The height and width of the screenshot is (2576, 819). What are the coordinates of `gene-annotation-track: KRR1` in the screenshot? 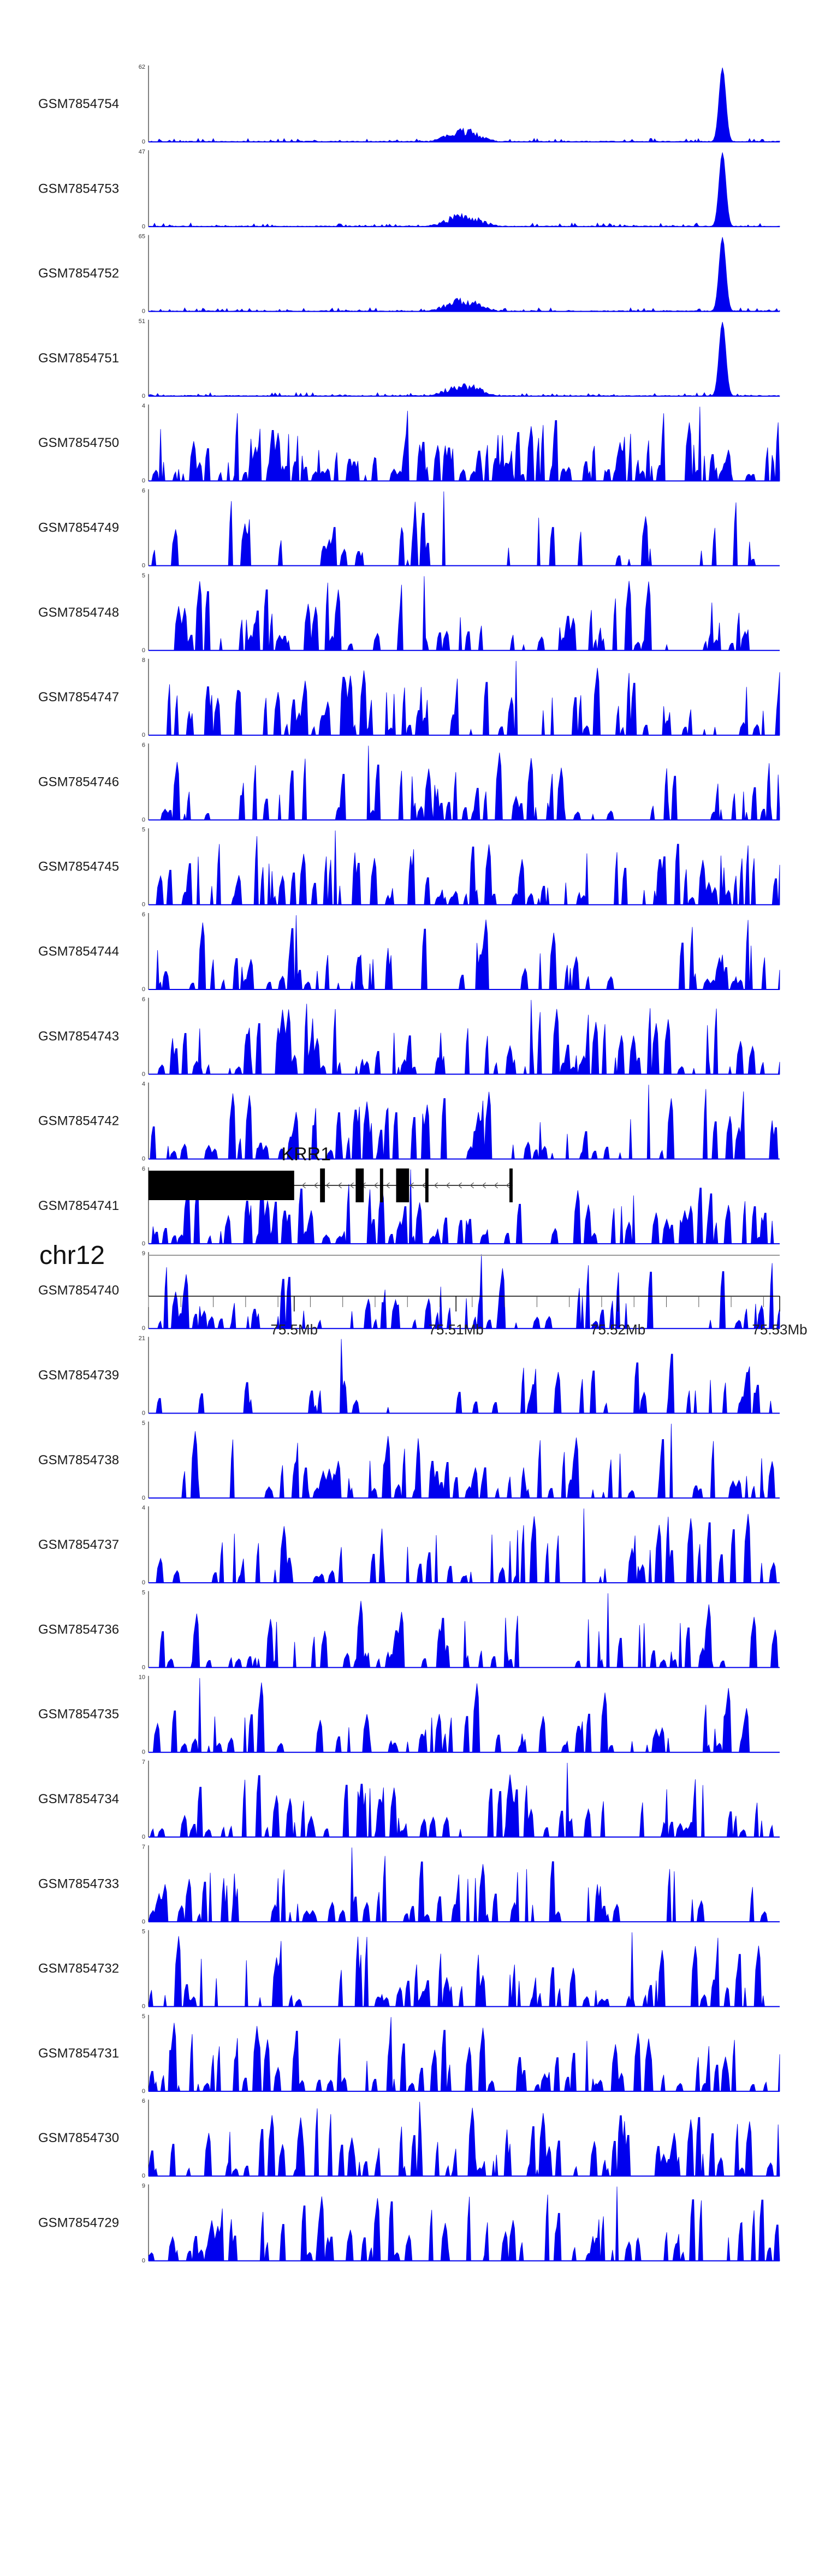 It's located at (331, 1173).